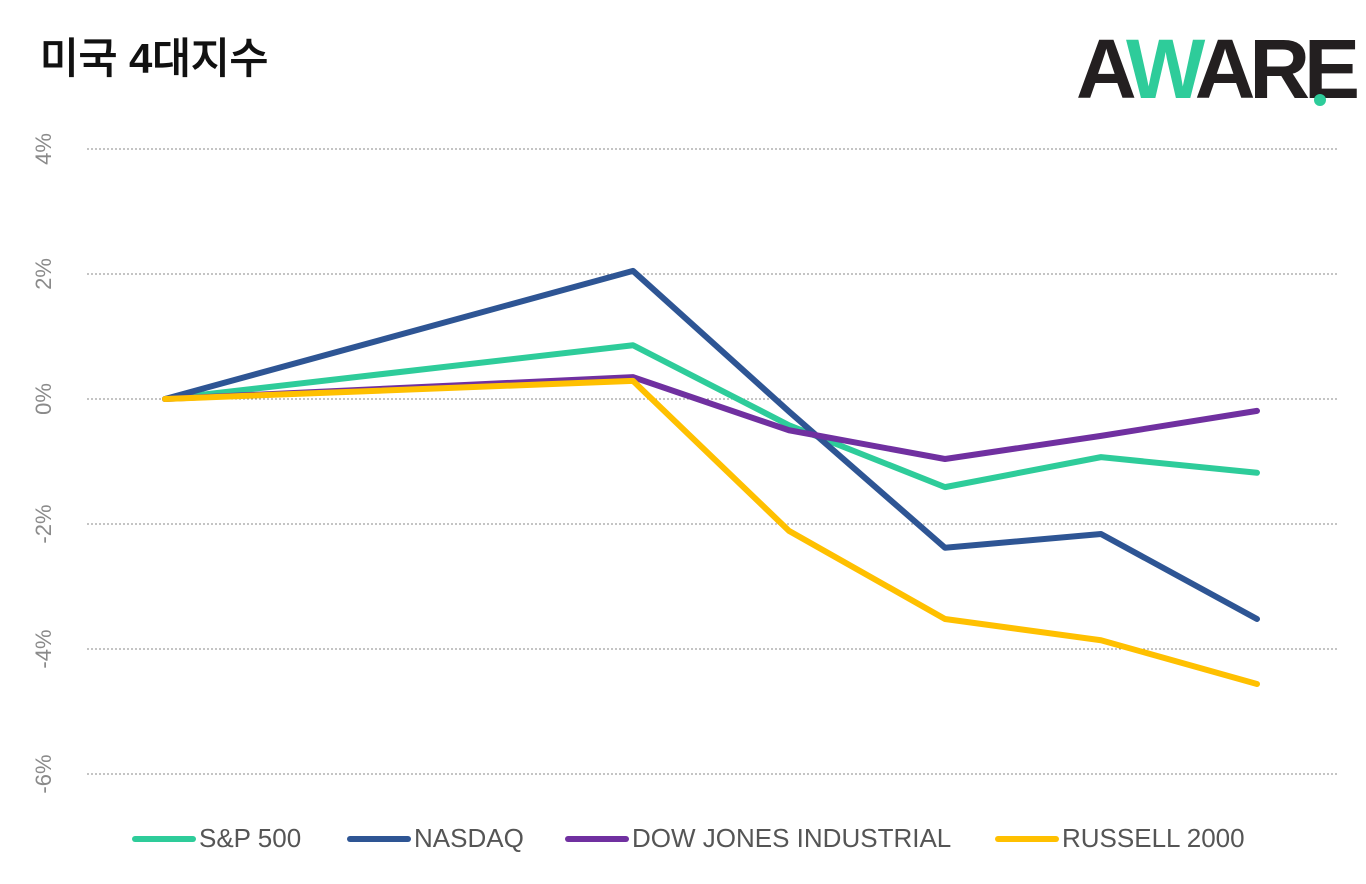 The image size is (1366, 884). I want to click on logo-text: AWARE, so click(1216, 69).